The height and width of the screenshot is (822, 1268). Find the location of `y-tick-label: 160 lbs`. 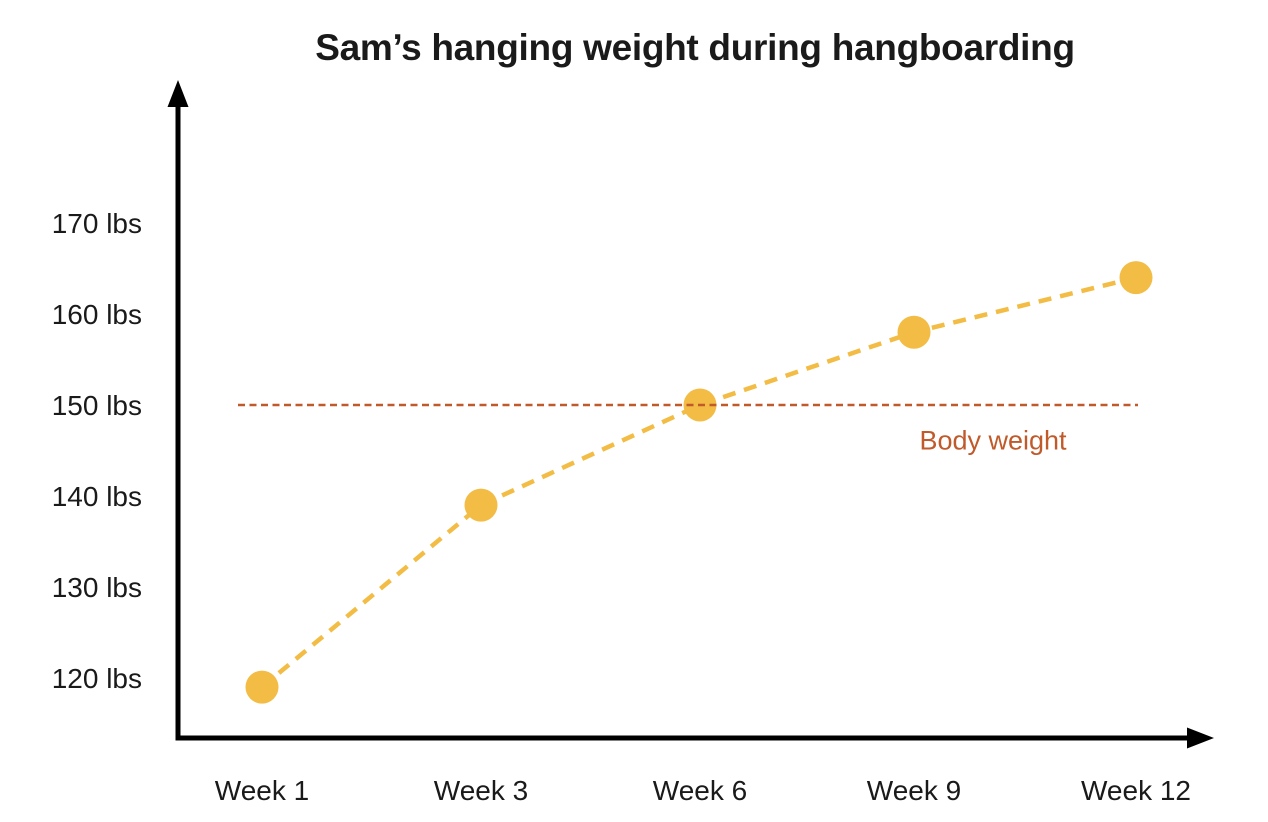

y-tick-label: 160 lbs is located at coordinates (97, 314).